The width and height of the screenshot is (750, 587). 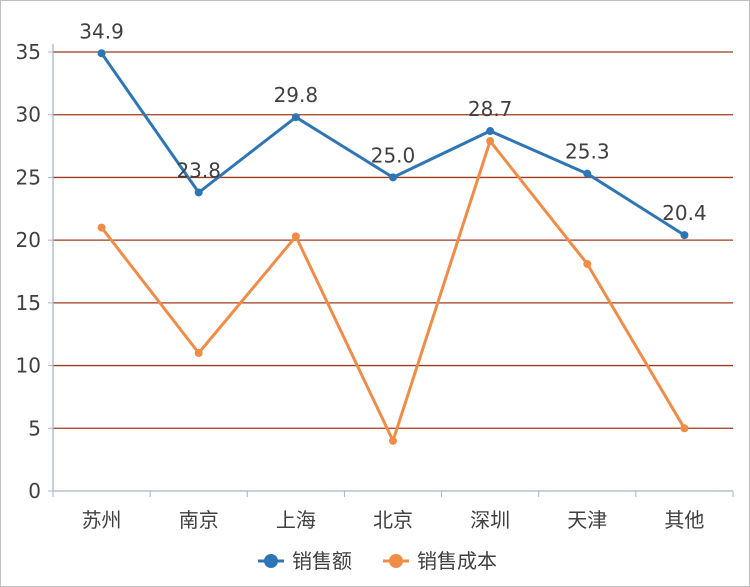 What do you see at coordinates (322, 561) in the screenshot?
I see `legend-label: 销售额` at bounding box center [322, 561].